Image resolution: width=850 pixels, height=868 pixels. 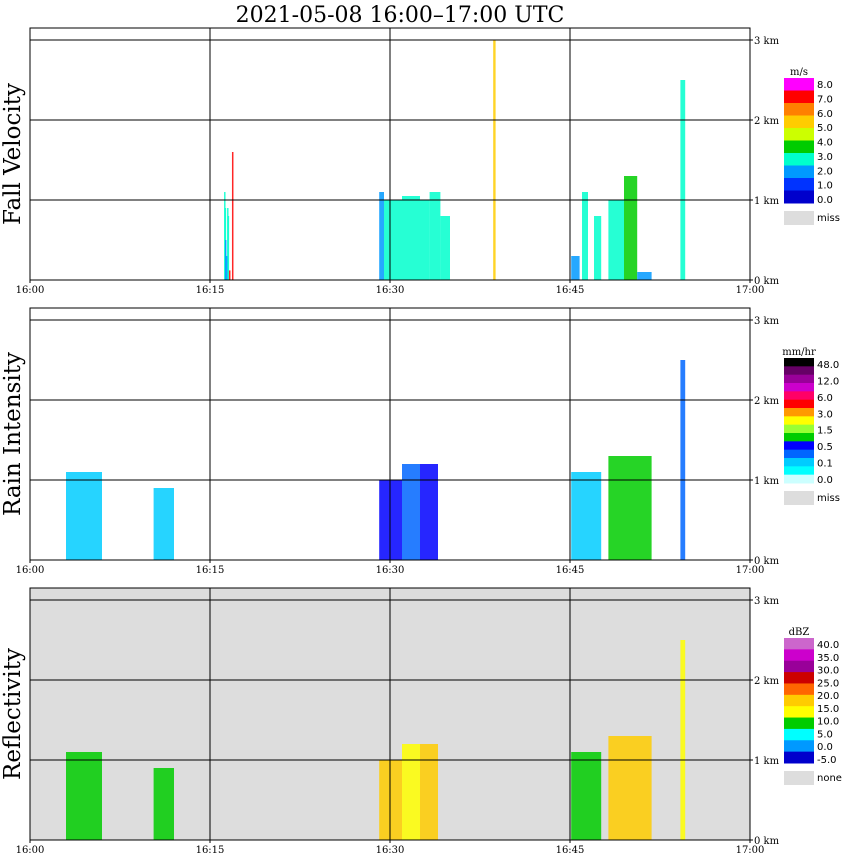 What do you see at coordinates (13, 154) in the screenshot?
I see `panel-ylabel: Fall Velocity` at bounding box center [13, 154].